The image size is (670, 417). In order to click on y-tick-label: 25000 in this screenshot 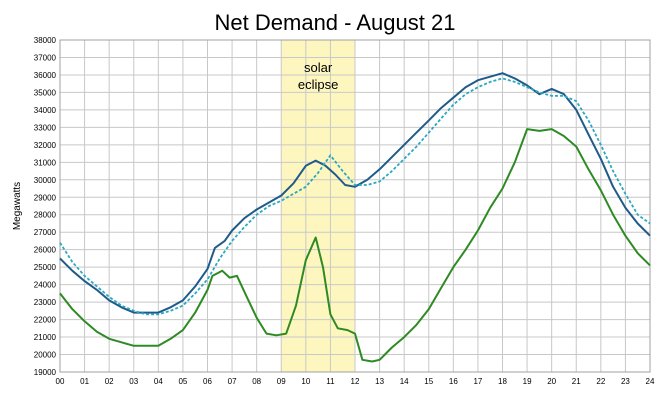, I will do `click(45, 267)`.